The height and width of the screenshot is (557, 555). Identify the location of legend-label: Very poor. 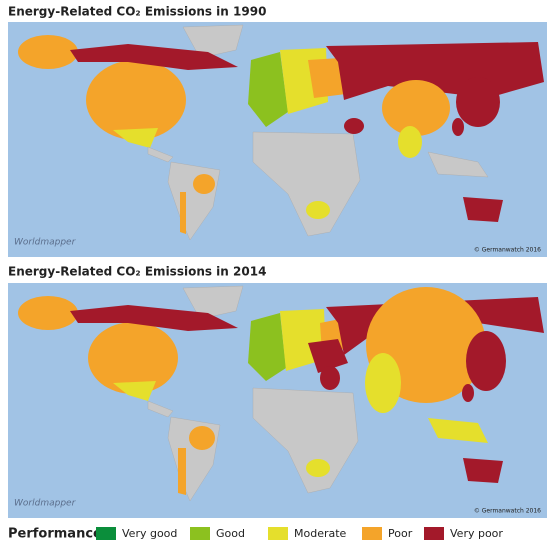
(476, 533).